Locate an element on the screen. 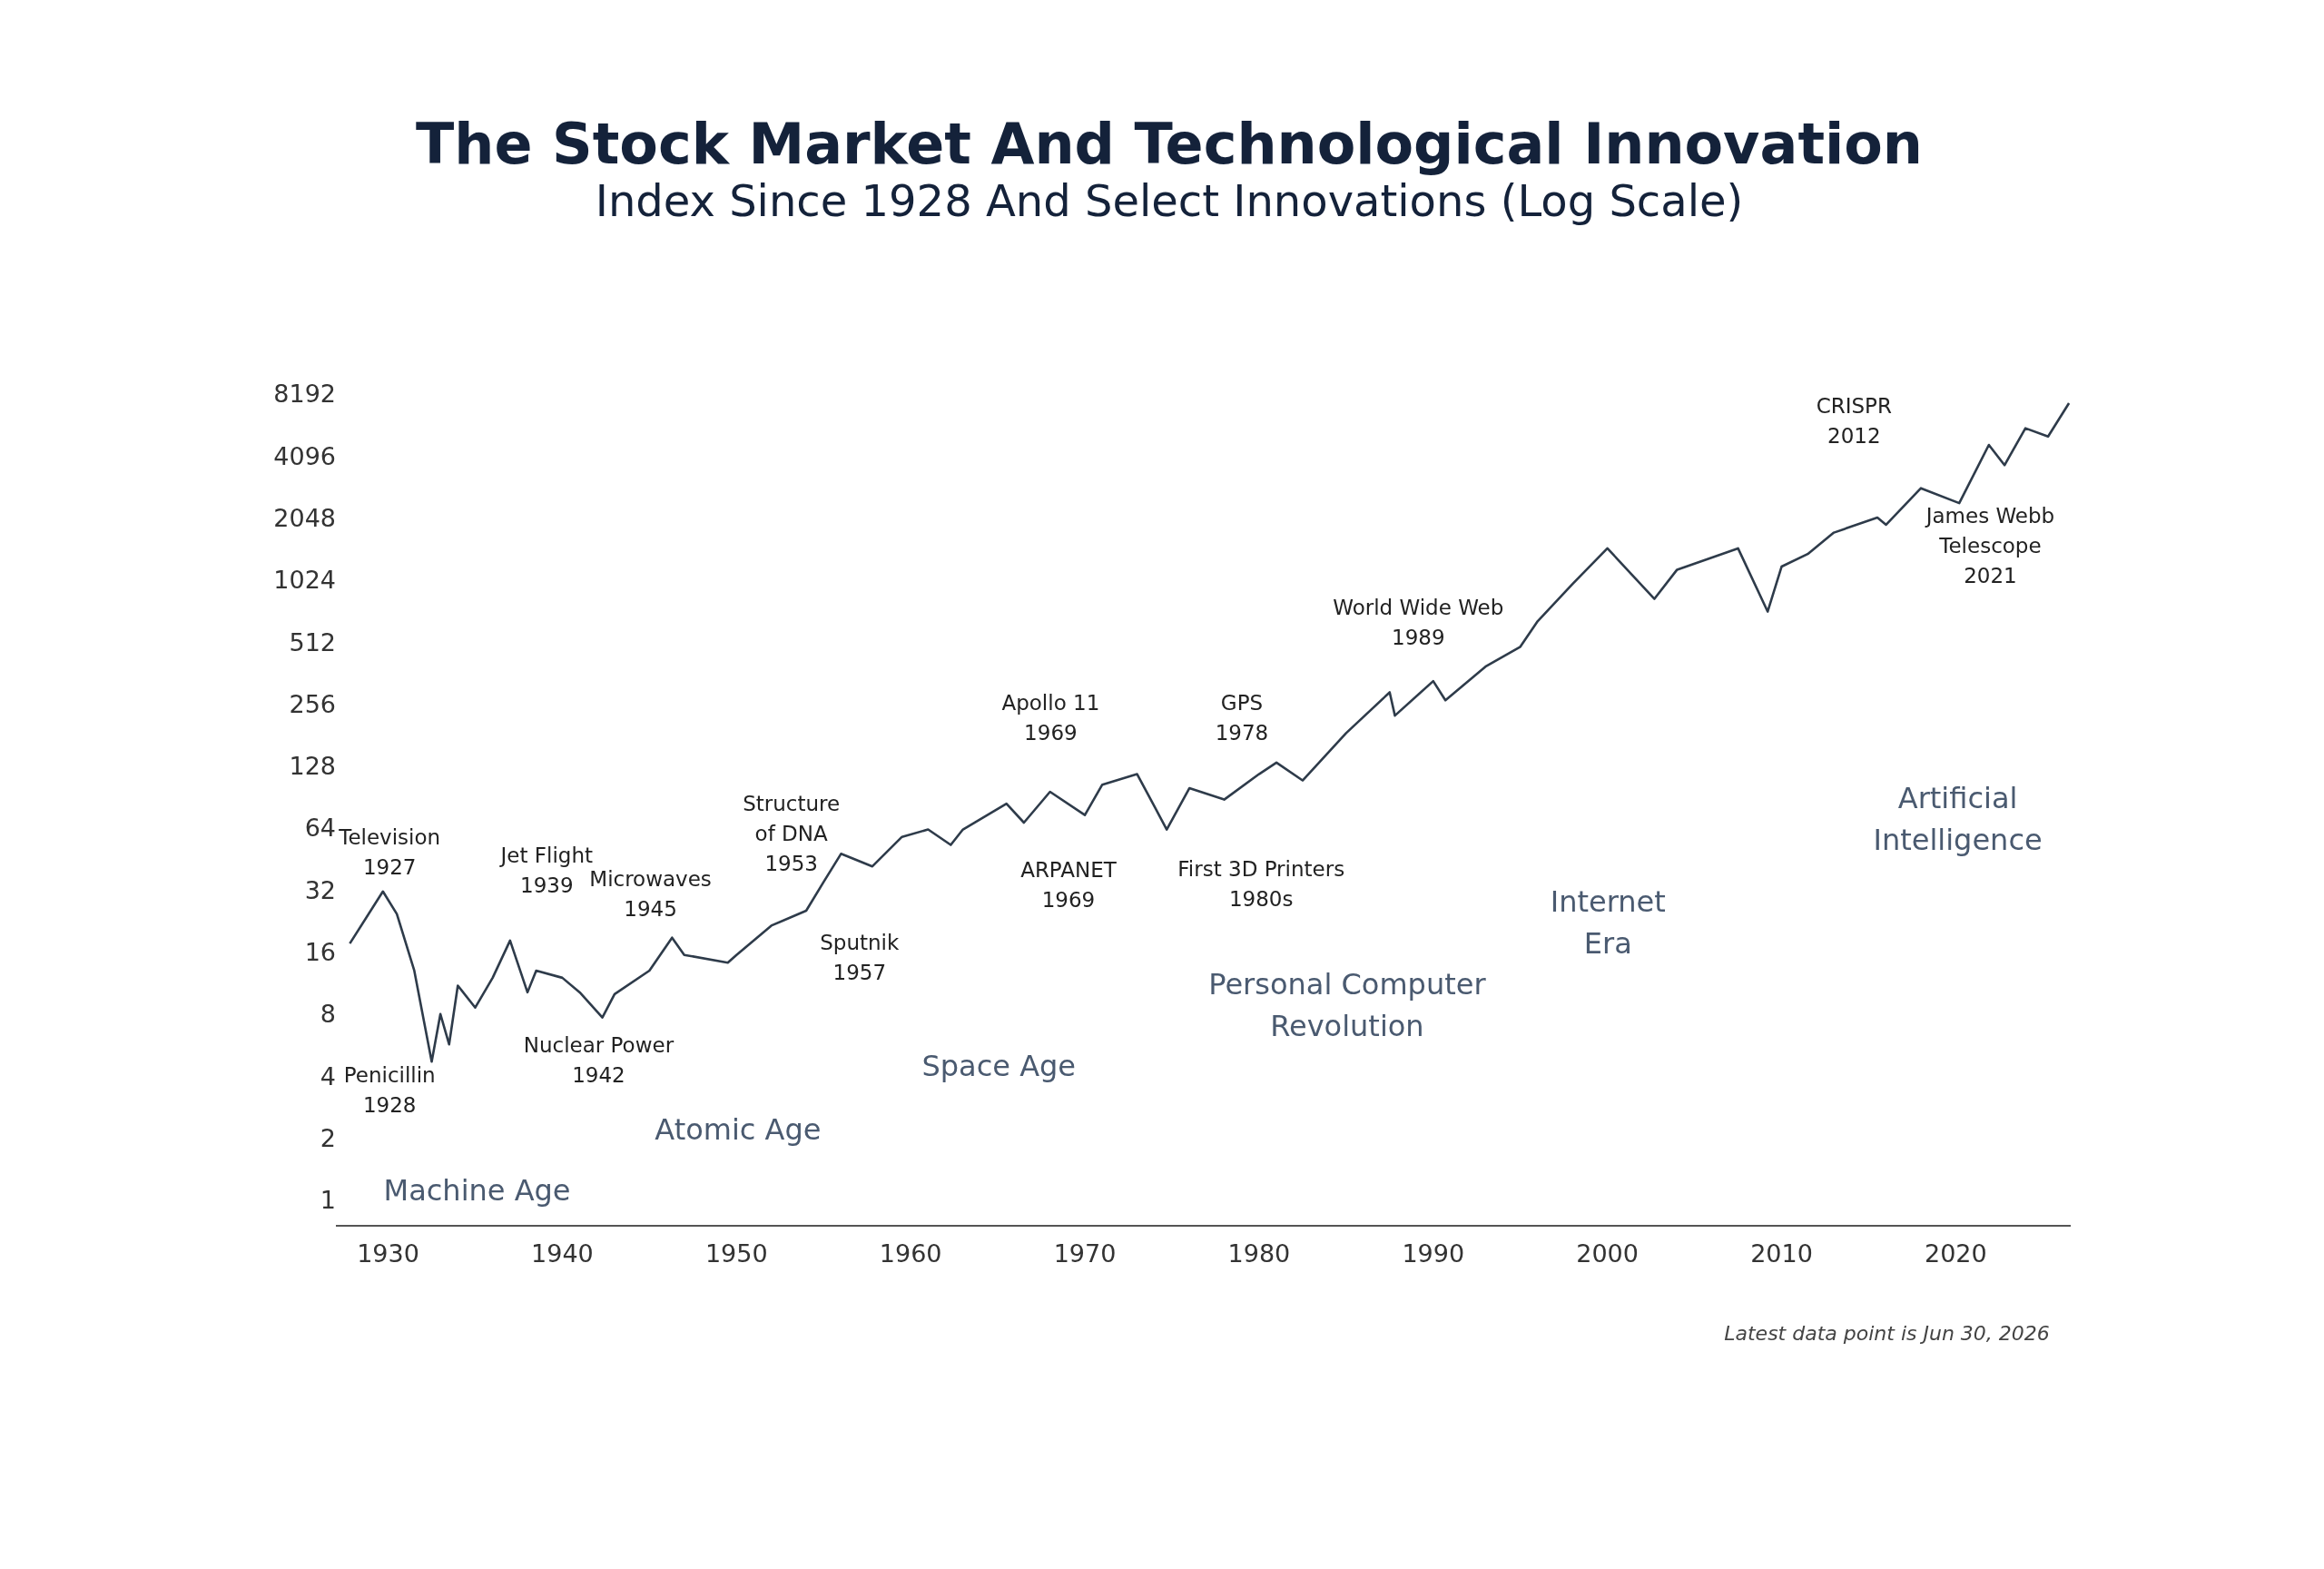 This screenshot has height=1569, width=2324. x-tick-label: 1970 is located at coordinates (1085, 1254).